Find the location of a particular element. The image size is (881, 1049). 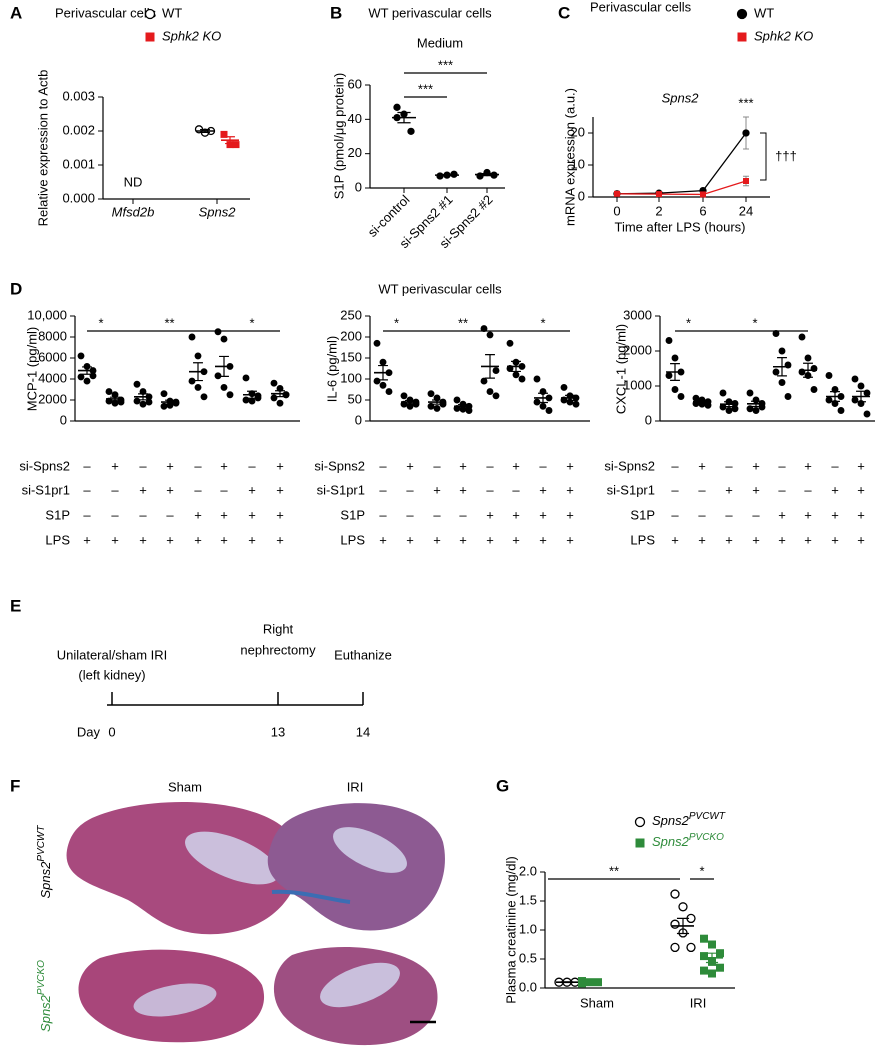

kidney-image is located at coordinates (183, 868).